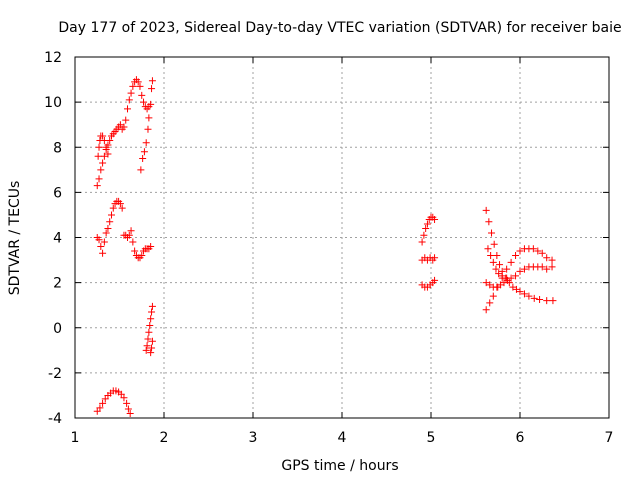 This screenshot has height=480, width=640. I want to click on y-tick-label: 6, so click(57, 193).